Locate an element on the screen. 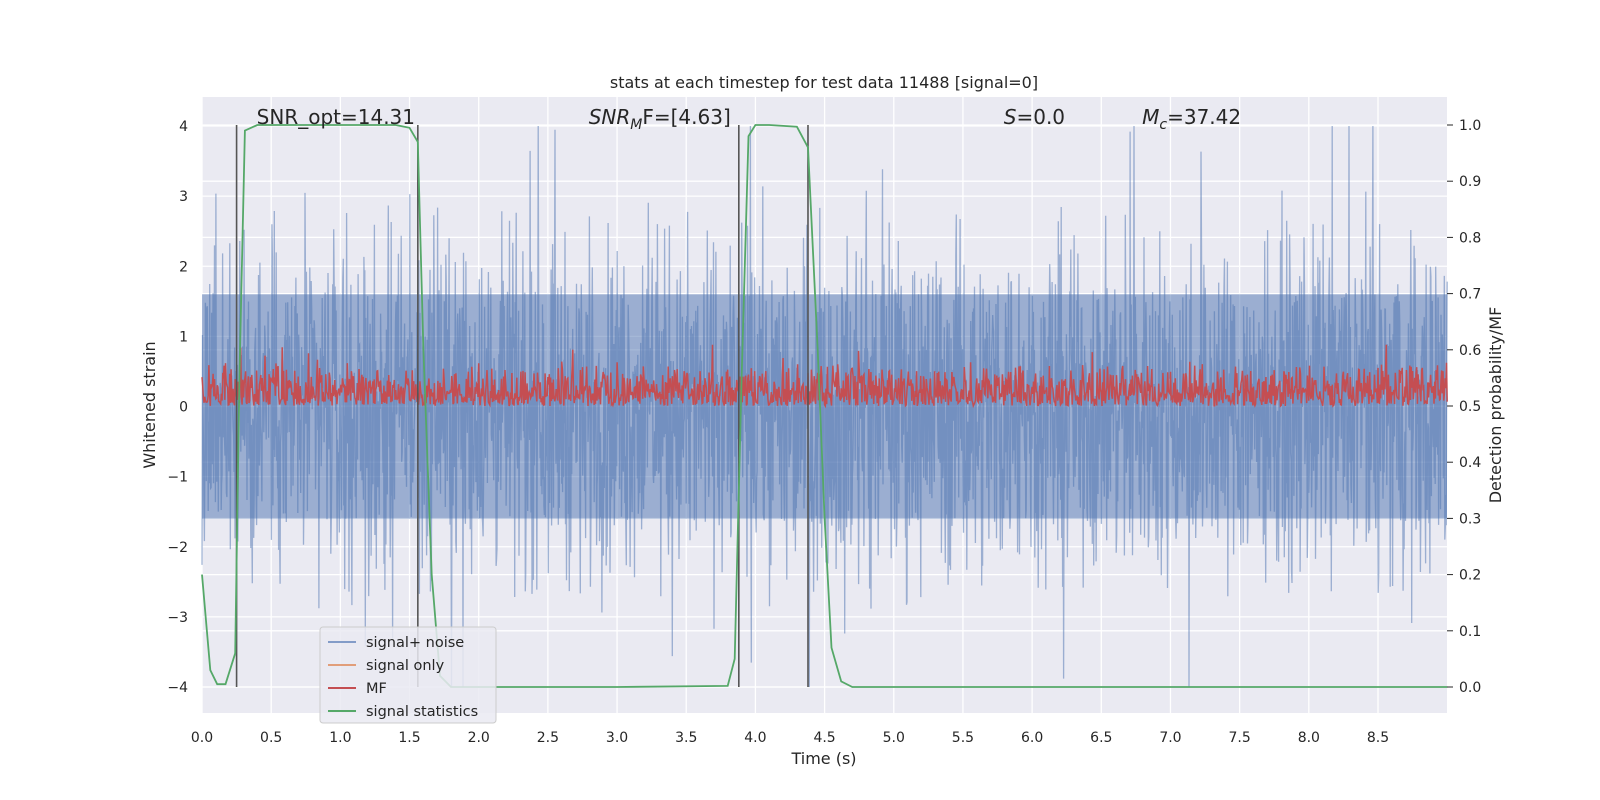 Image resolution: width=1600 pixels, height=800 pixels. x-tick-label: 5.0 is located at coordinates (894, 738).